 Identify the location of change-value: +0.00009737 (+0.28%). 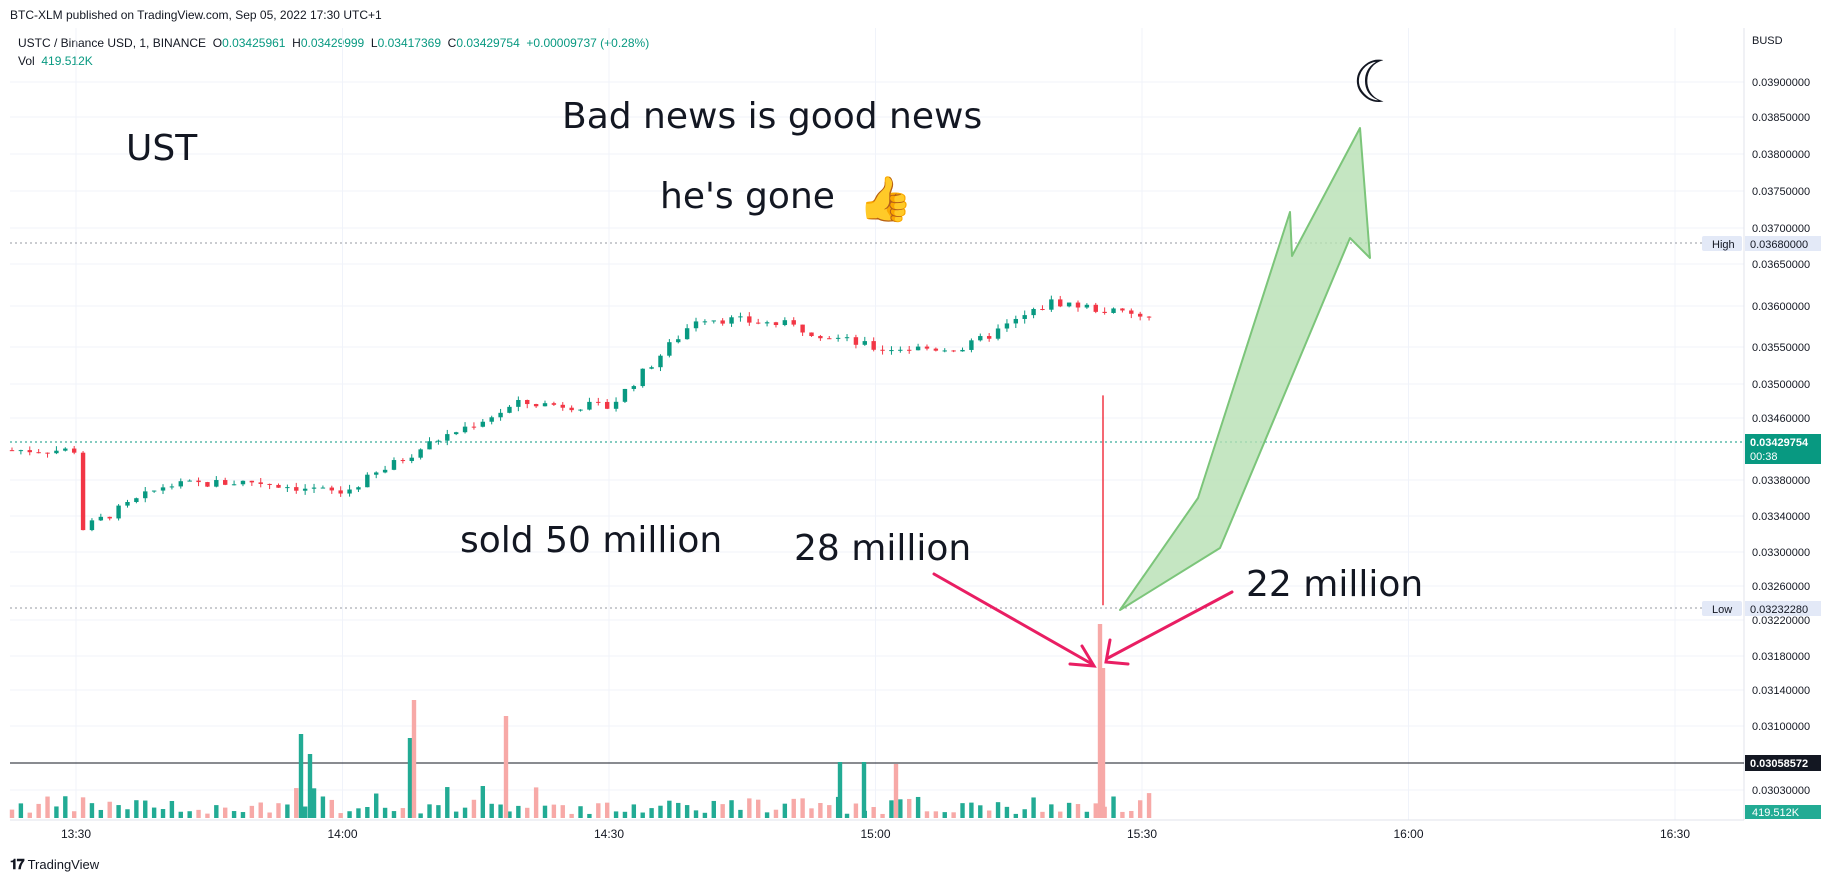
(588, 43).